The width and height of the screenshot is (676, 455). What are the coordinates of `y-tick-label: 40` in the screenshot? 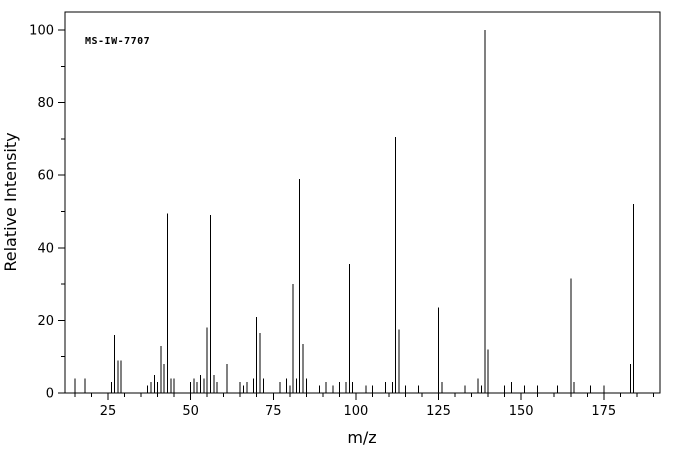 It's located at (45, 248).